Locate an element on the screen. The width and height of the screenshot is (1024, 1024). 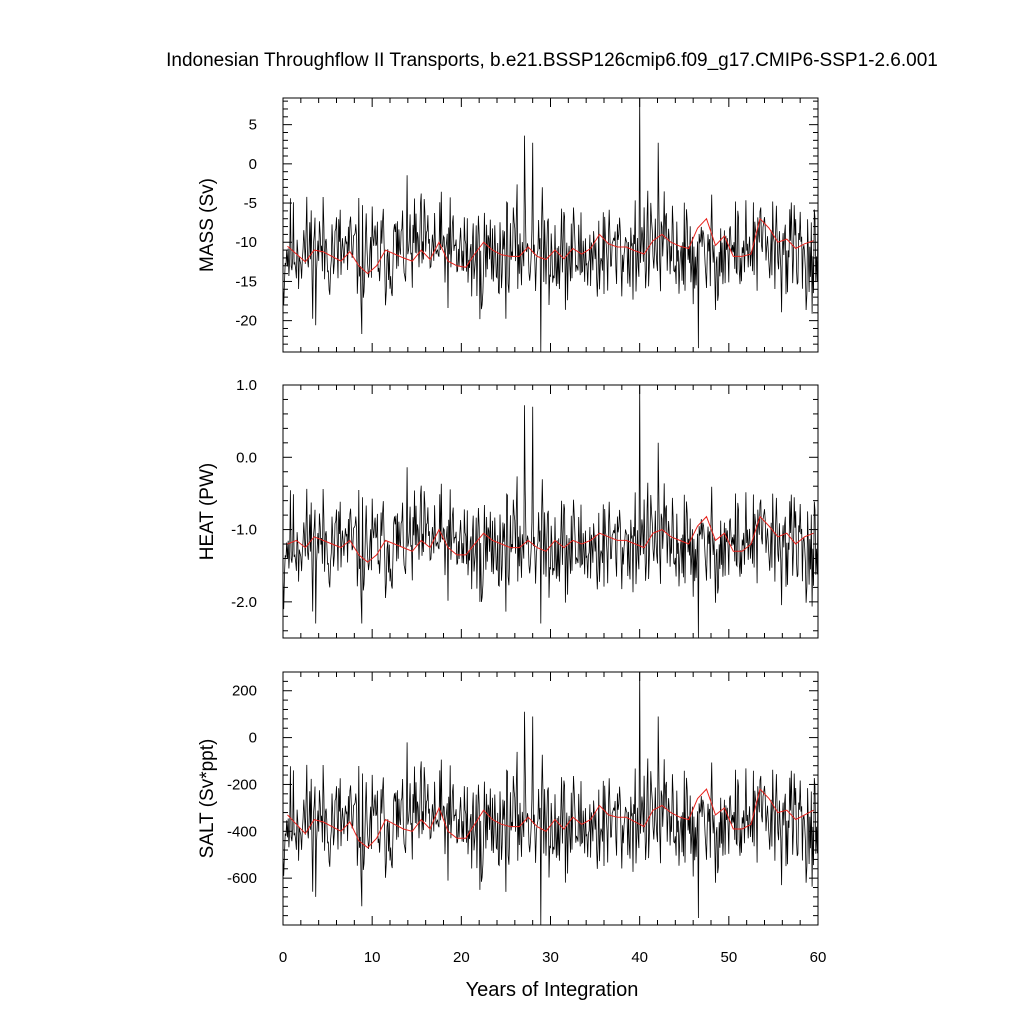
y-axis-label: MASS (Sv) is located at coordinates (207, 225).